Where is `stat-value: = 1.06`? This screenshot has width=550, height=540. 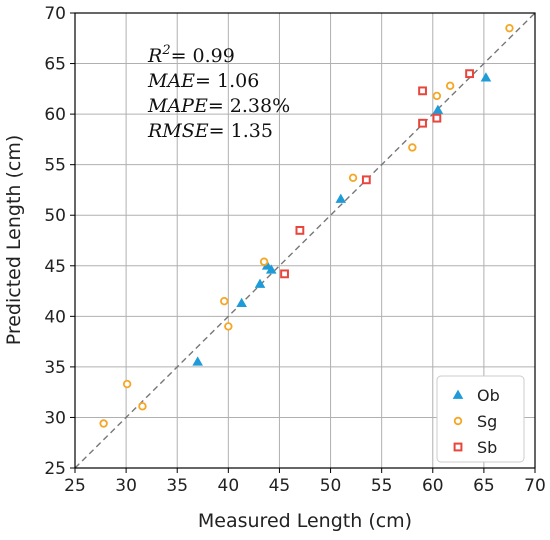 stat-value: = 1.06 is located at coordinates (227, 81).